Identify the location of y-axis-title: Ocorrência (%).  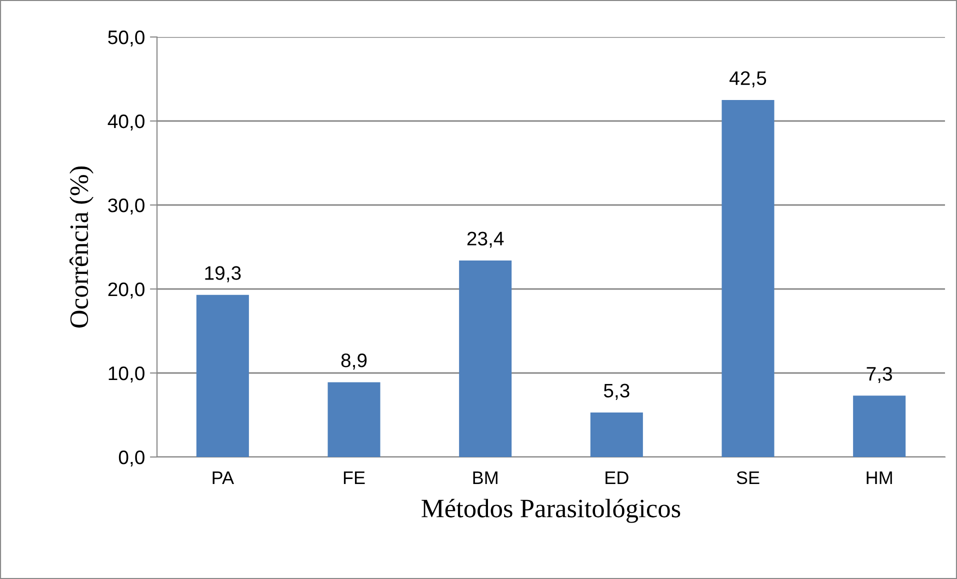
(81, 247).